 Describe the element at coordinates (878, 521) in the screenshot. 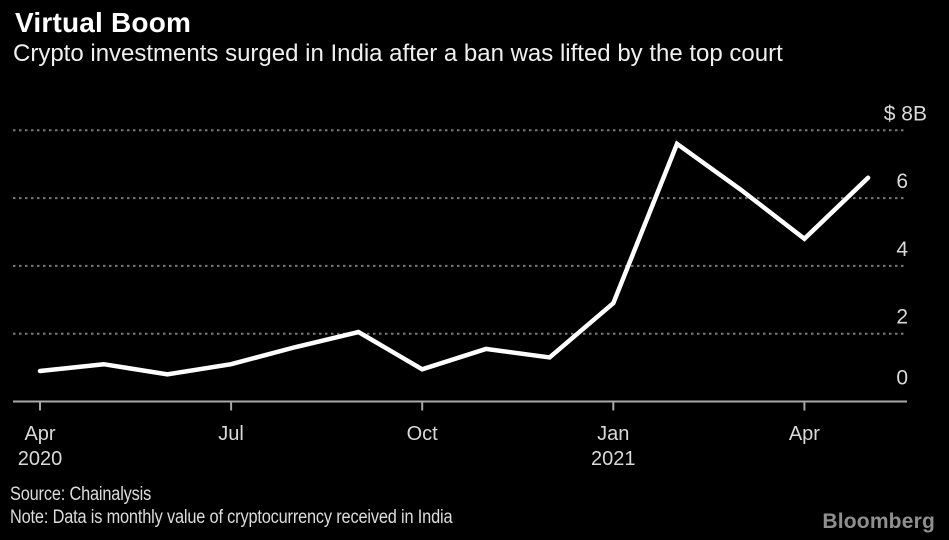

I see `bloomberg-logo: Bloomberg` at that location.